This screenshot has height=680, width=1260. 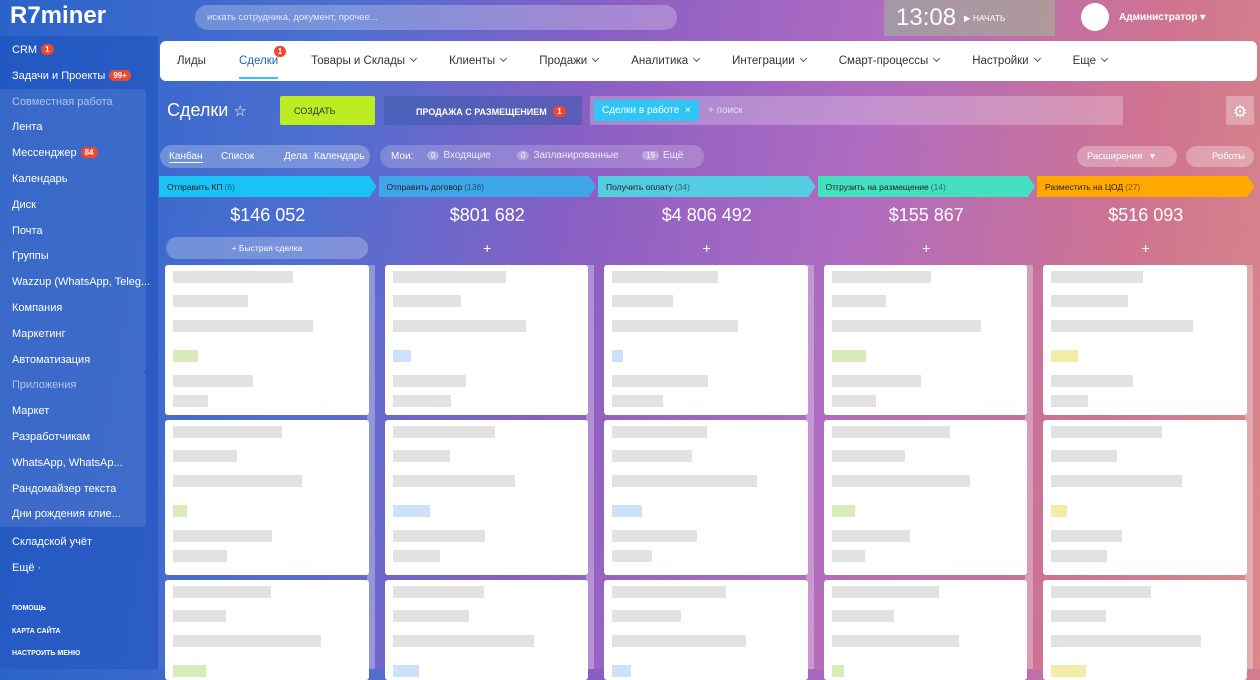 What do you see at coordinates (1158, 17) in the screenshot?
I see `user: Администратор` at bounding box center [1158, 17].